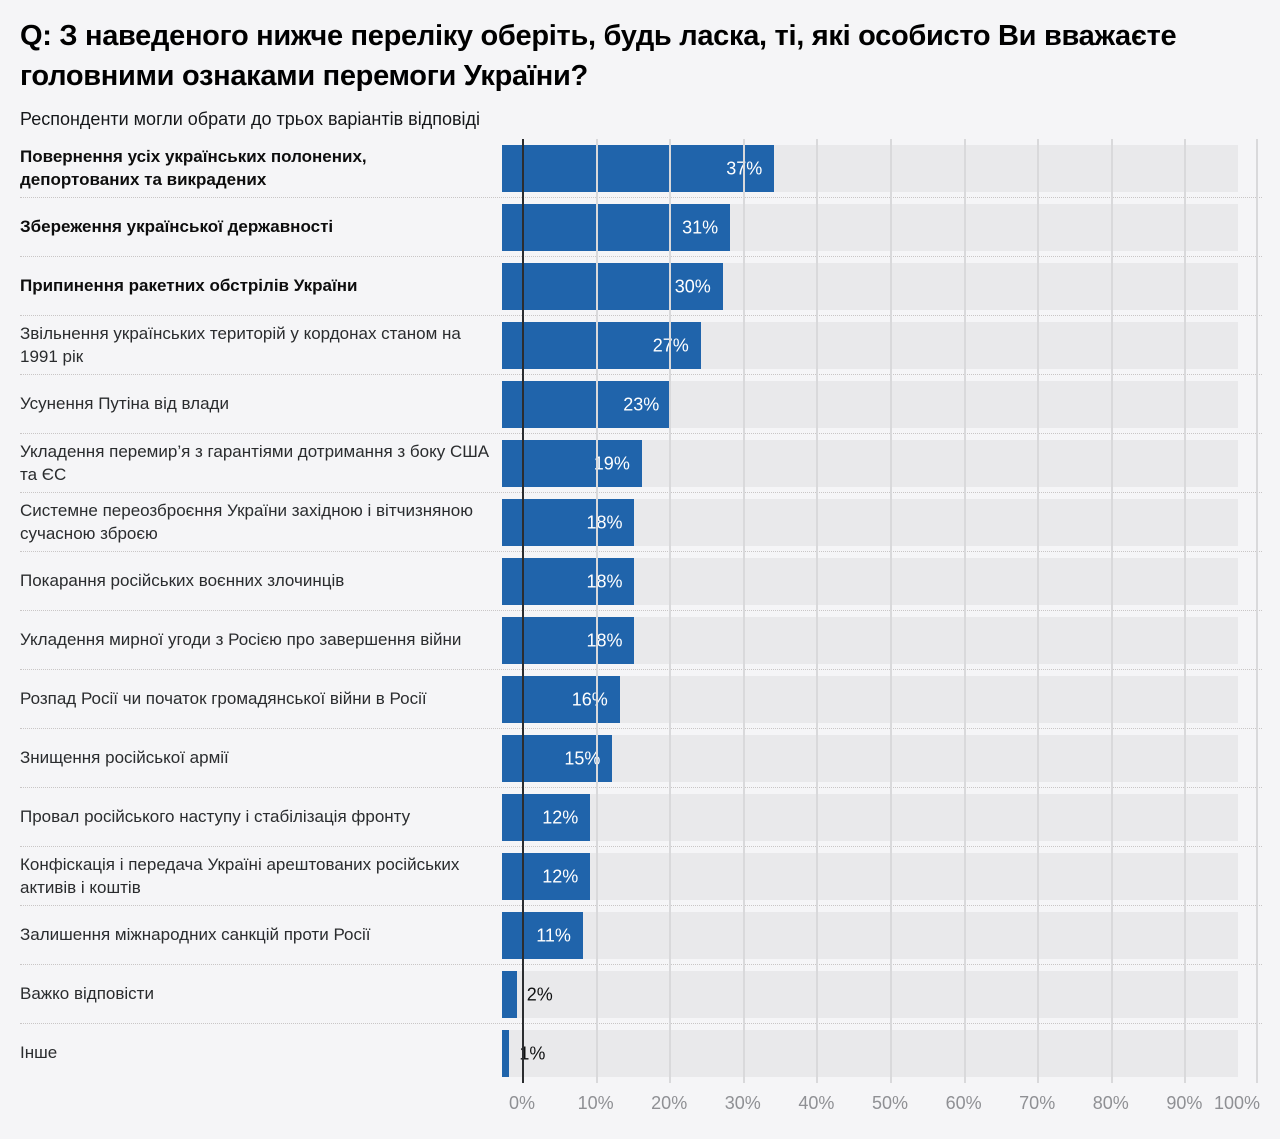 Image resolution: width=1280 pixels, height=1139 pixels. Describe the element at coordinates (582, 758) in the screenshot. I see `value-label: 15%` at that location.